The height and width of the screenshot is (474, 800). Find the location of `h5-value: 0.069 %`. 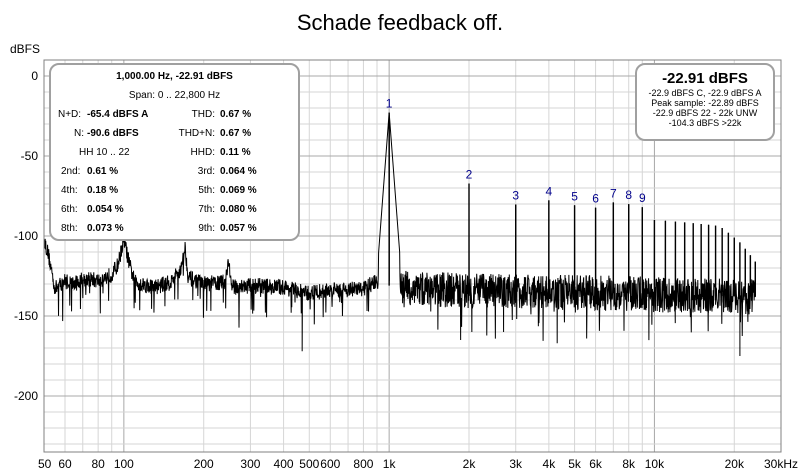

h5-value: 0.069 % is located at coordinates (238, 190).